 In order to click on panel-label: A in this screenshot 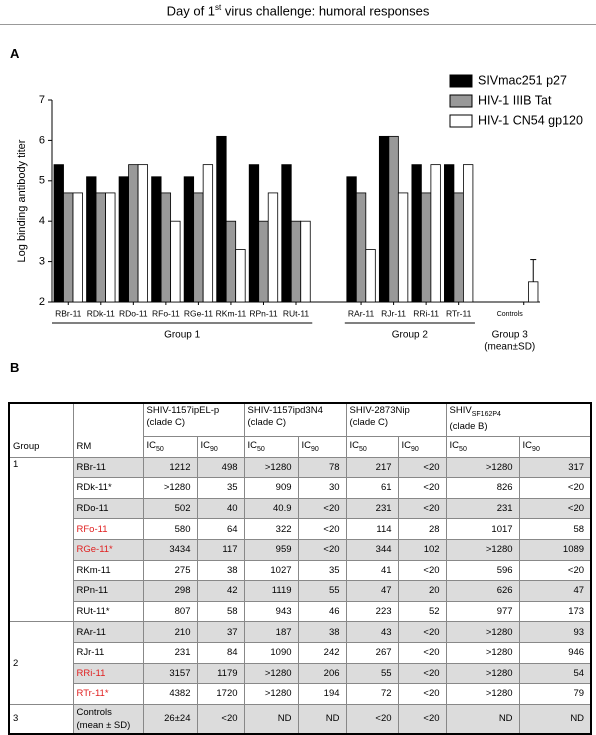, I will do `click(15, 53)`.